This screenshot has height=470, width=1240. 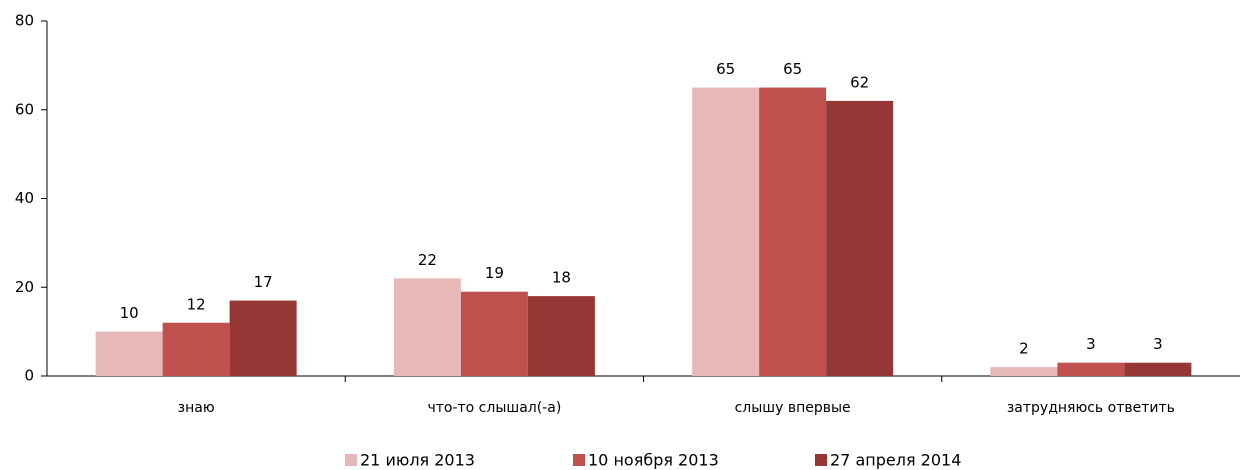 I want to click on value-label: 12, so click(x=196, y=304).